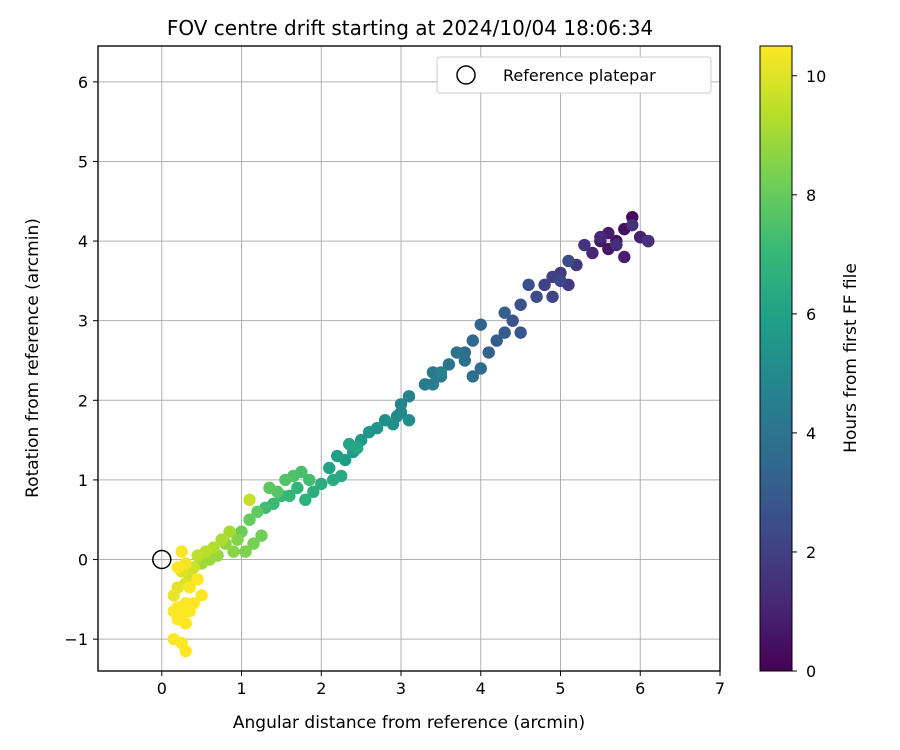 The image size is (900, 750). I want to click on legend-box, so click(574, 75).